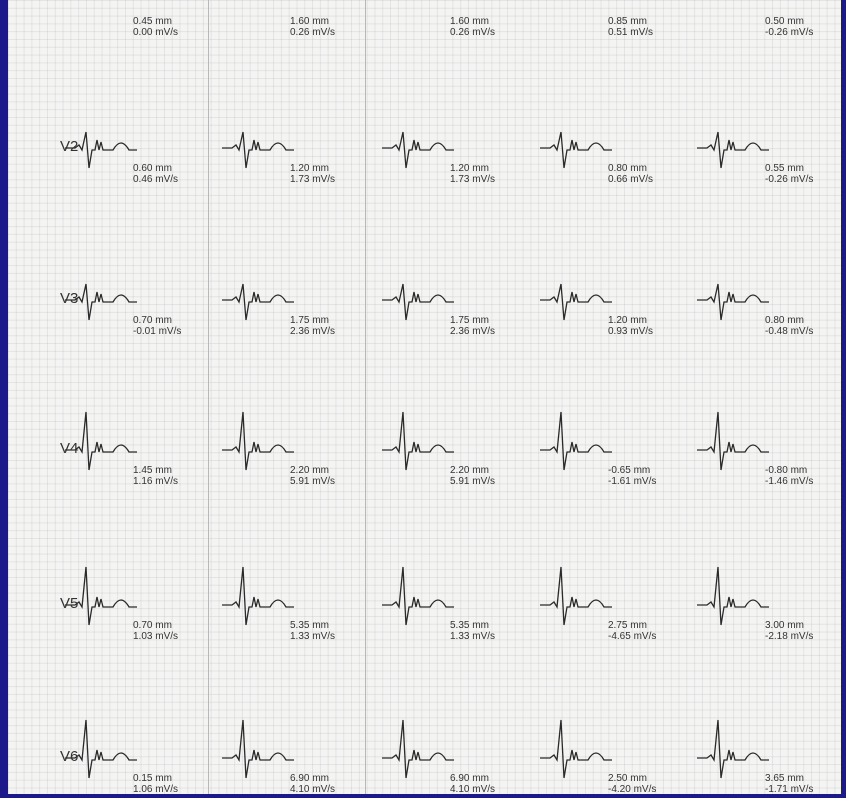 The height and width of the screenshot is (798, 846). I want to click on lead-label: V4, so click(69, 448).